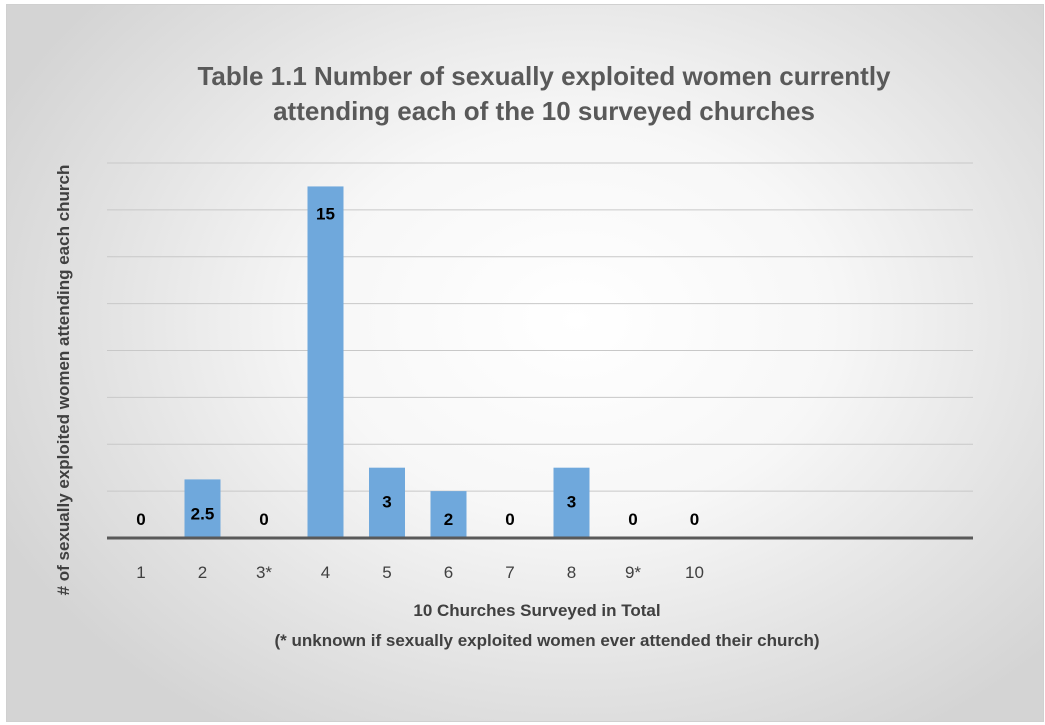 The height and width of the screenshot is (725, 1045). Describe the element at coordinates (386, 572) in the screenshot. I see `x-tick-label: 5` at that location.